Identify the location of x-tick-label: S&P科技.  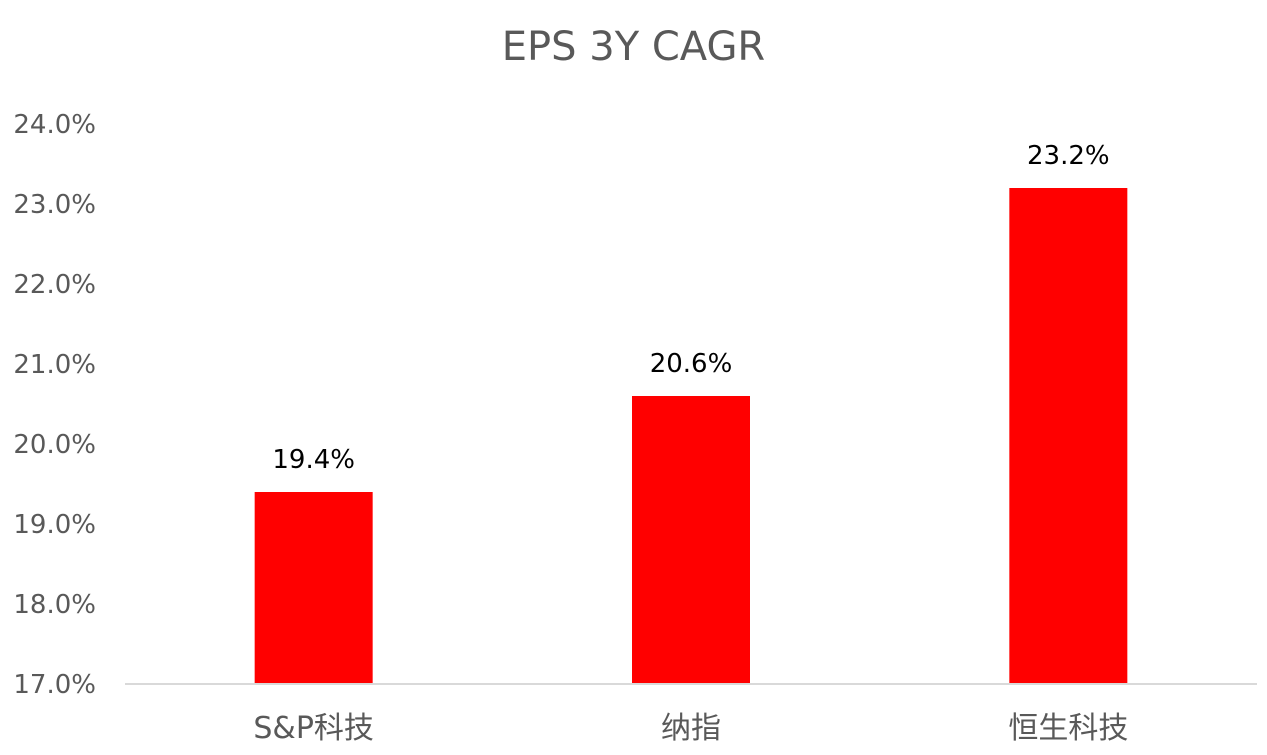
(313, 728).